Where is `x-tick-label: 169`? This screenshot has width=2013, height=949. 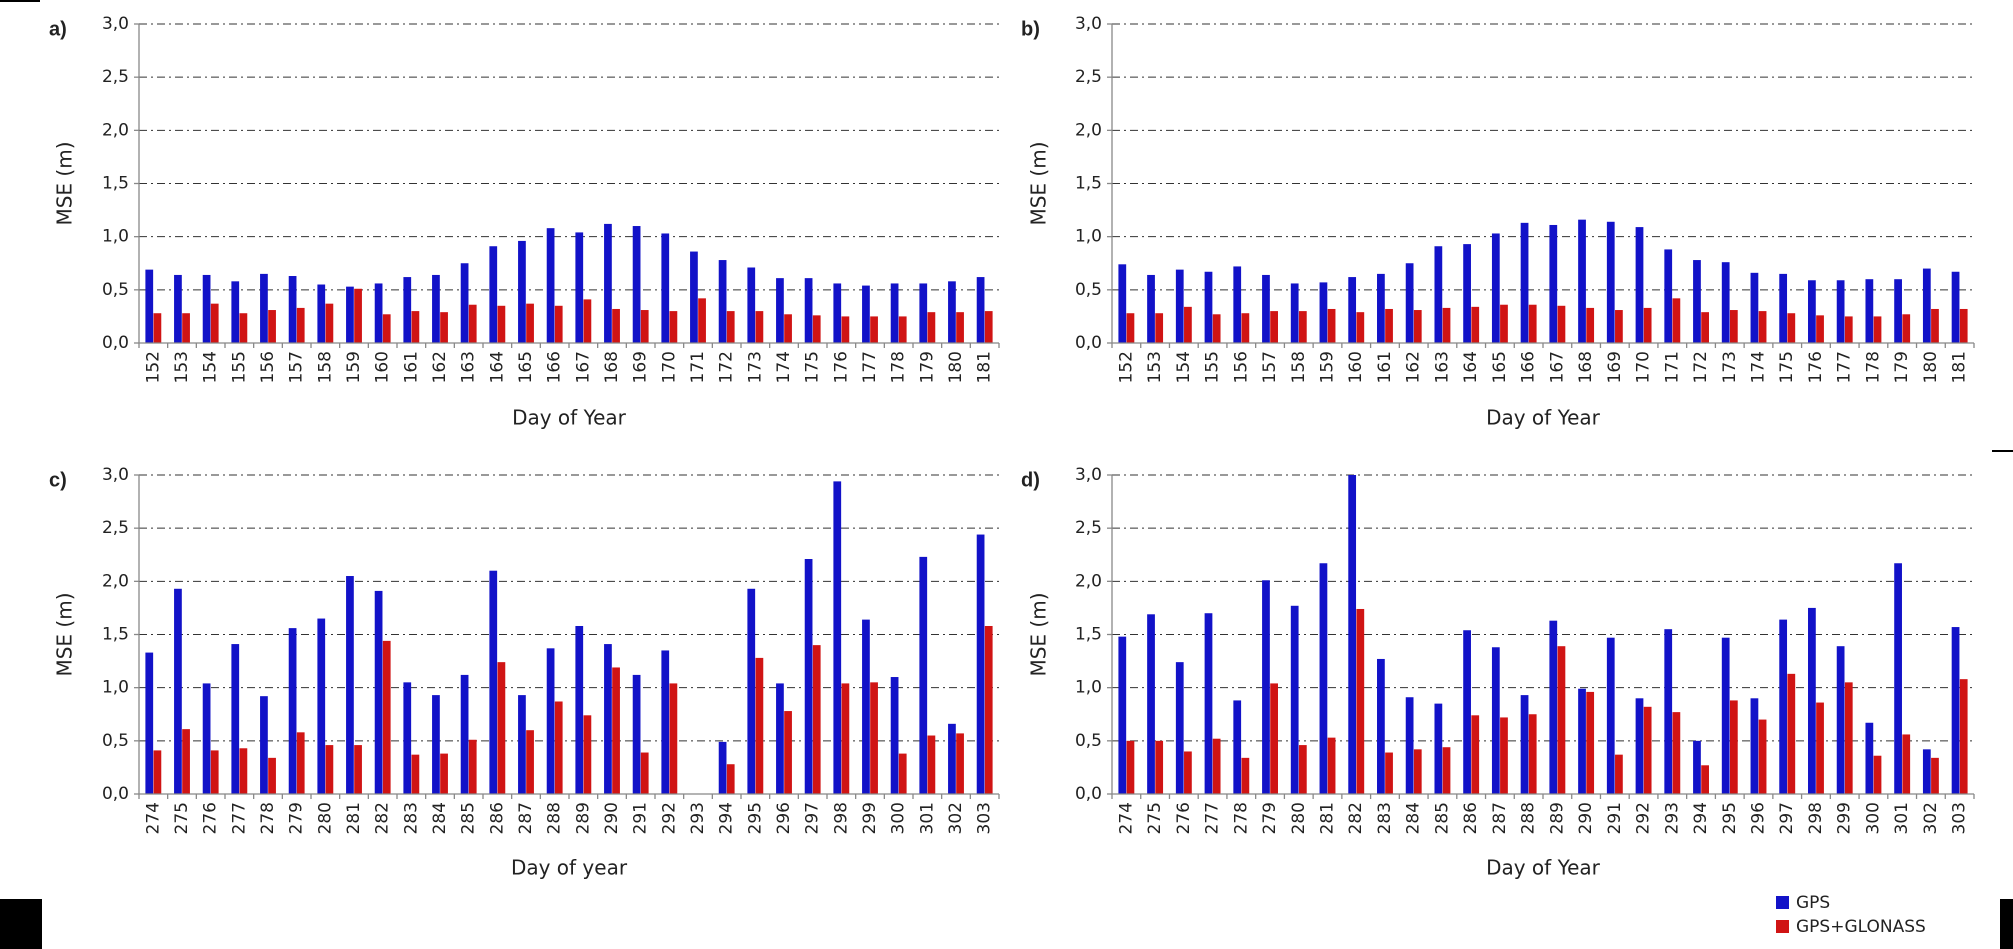
x-tick-label: 169 is located at coordinates (1615, 367).